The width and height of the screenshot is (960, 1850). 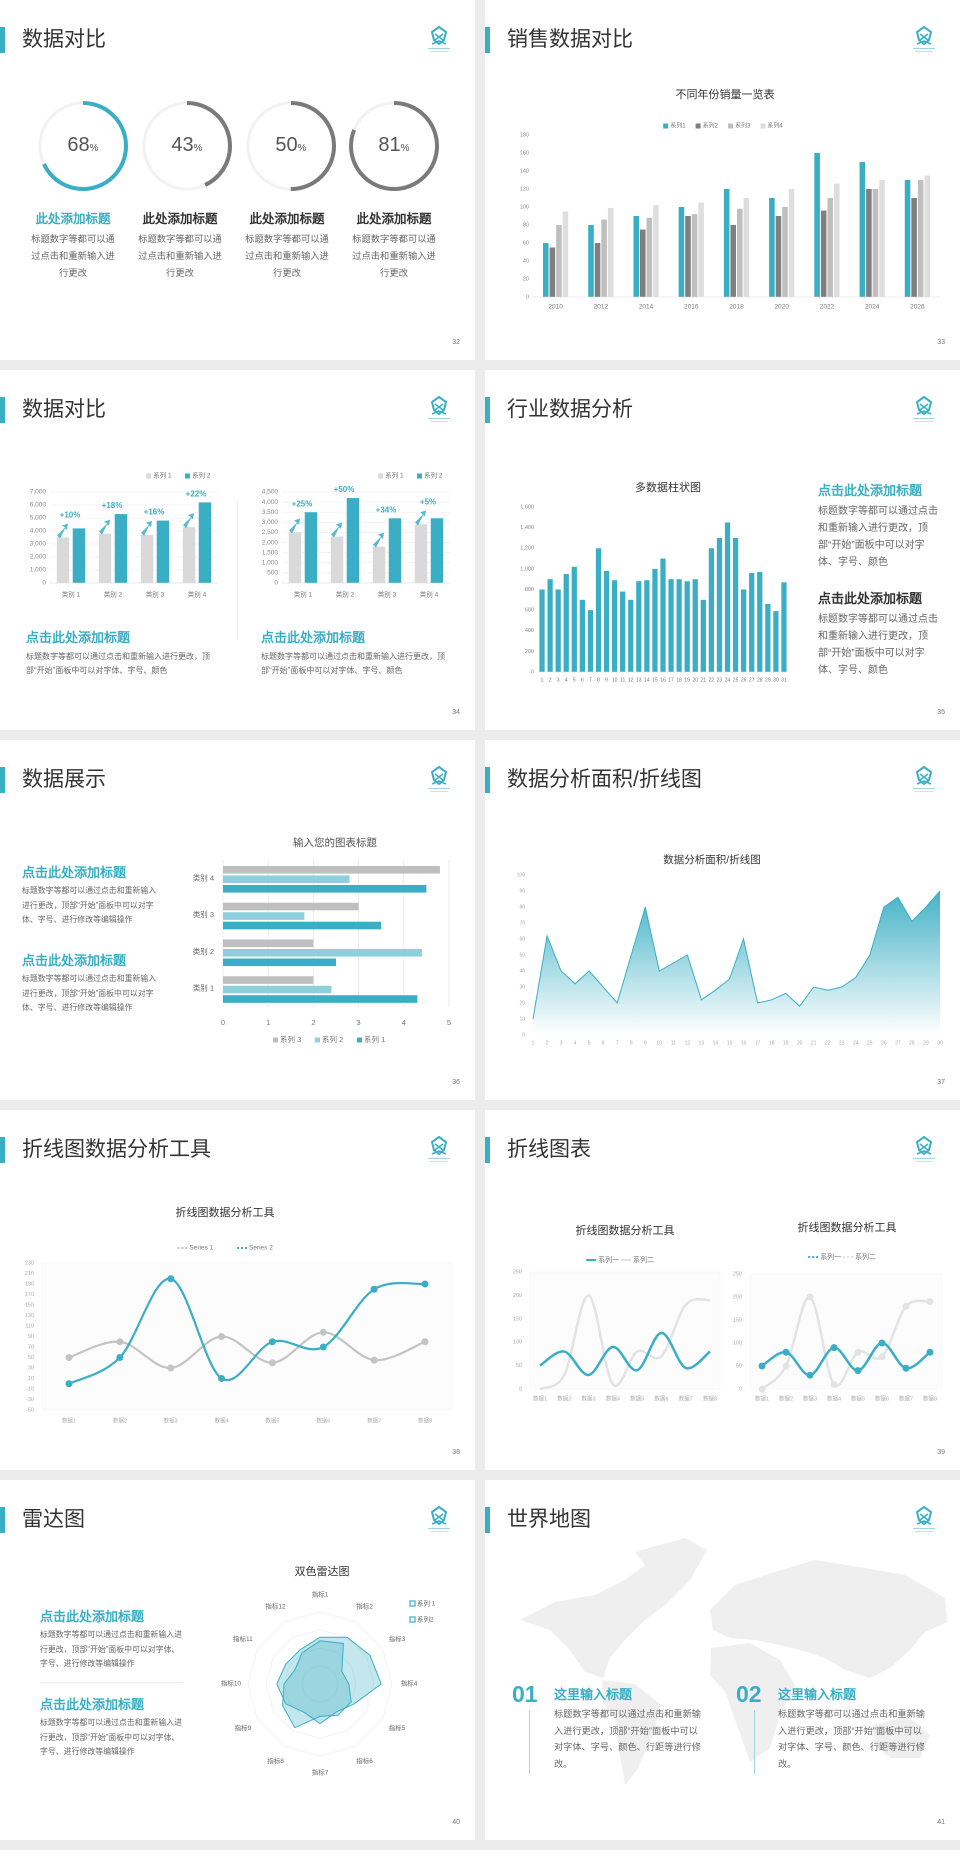 What do you see at coordinates (323, 1420) in the screenshot?
I see `x-category-label: 数据6` at bounding box center [323, 1420].